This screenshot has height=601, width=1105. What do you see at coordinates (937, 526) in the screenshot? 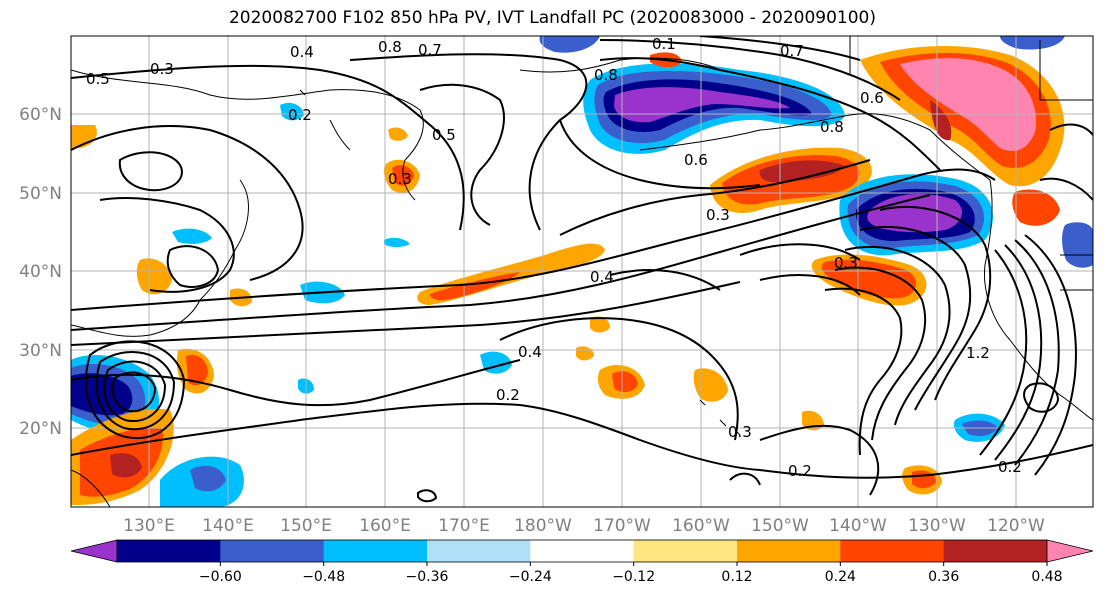
I see `lon-label: 130°W` at bounding box center [937, 526].